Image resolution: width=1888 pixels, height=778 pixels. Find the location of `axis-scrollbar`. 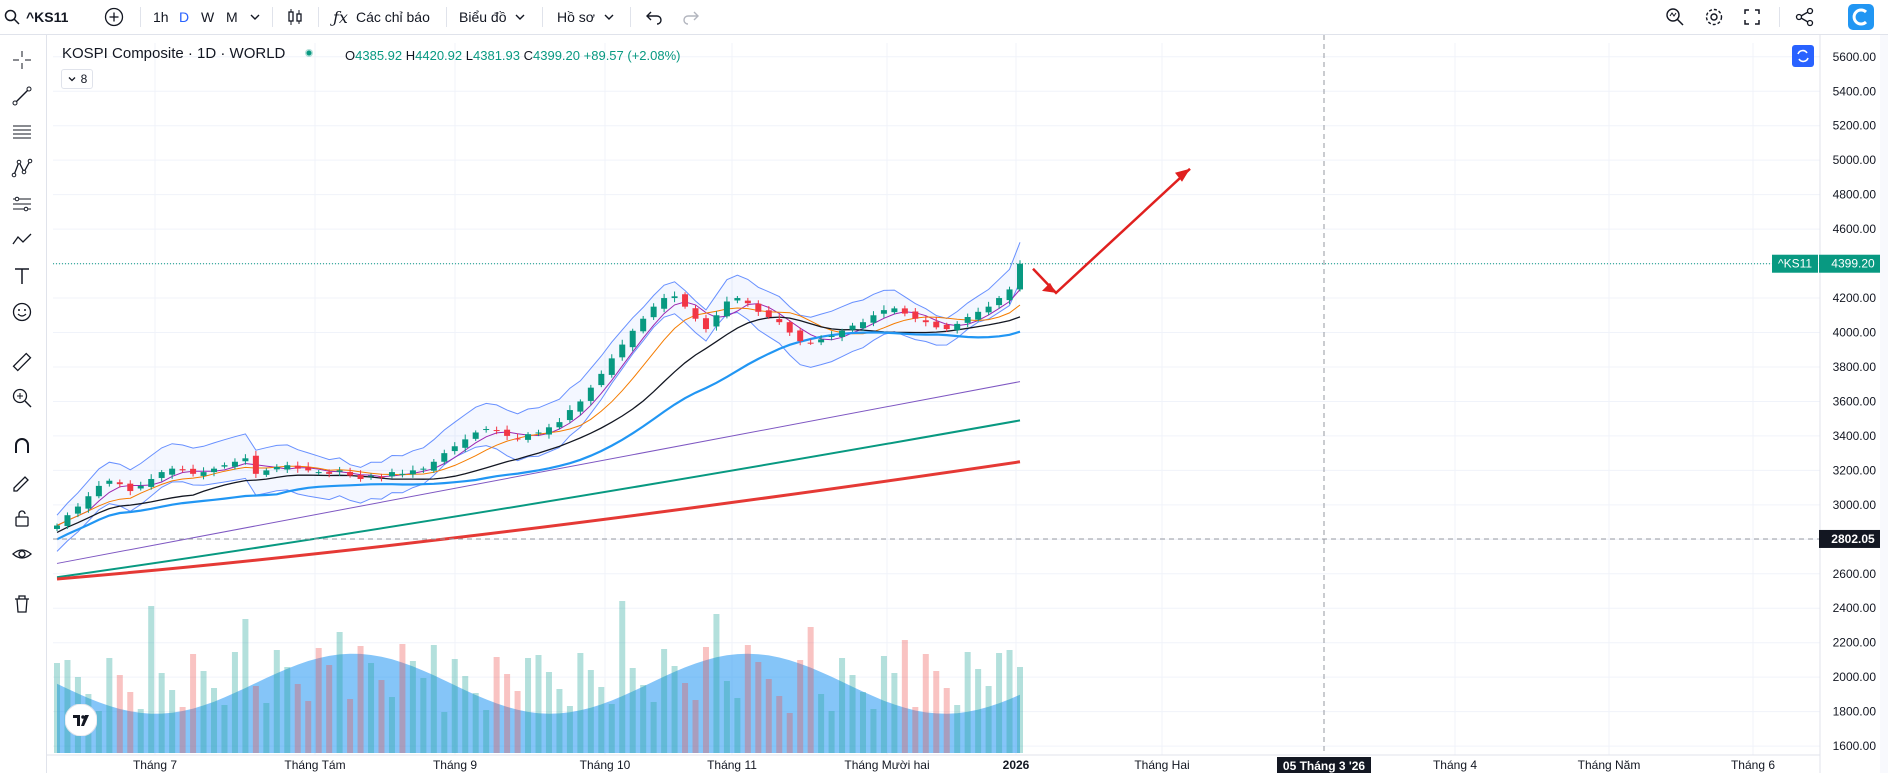

axis-scrollbar is located at coordinates (1884, 404).